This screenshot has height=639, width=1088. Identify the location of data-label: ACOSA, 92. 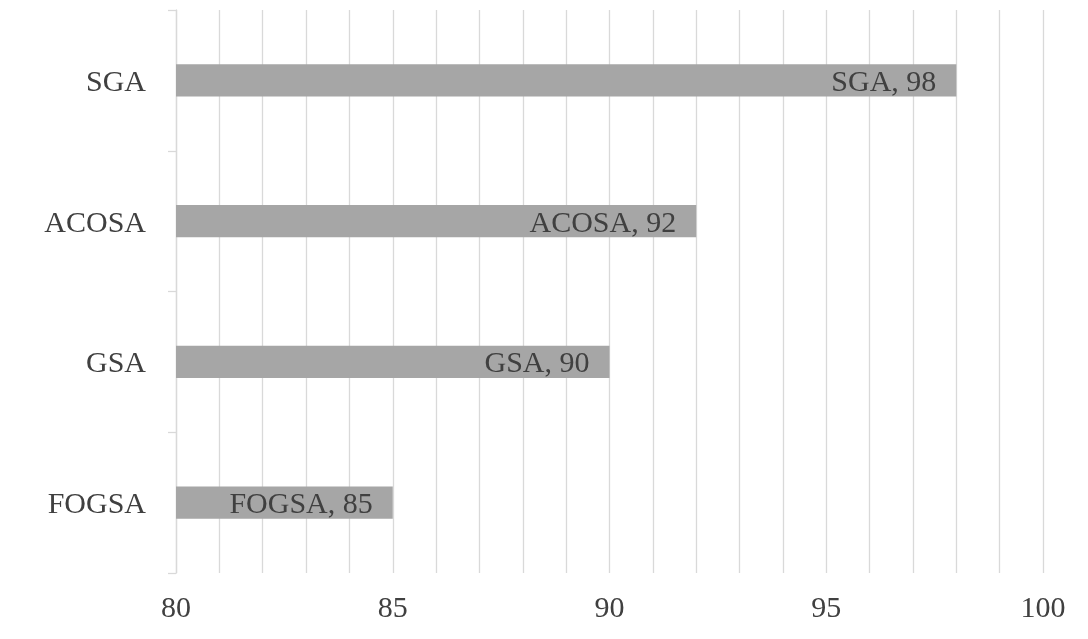
(603, 221).